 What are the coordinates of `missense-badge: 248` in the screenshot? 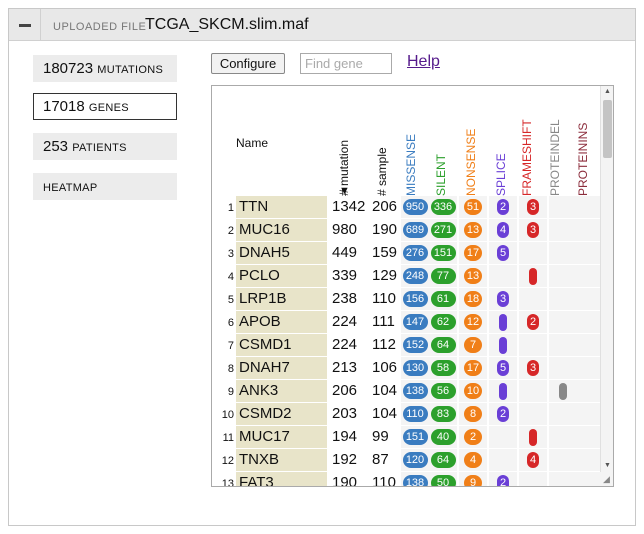 It's located at (415, 276).